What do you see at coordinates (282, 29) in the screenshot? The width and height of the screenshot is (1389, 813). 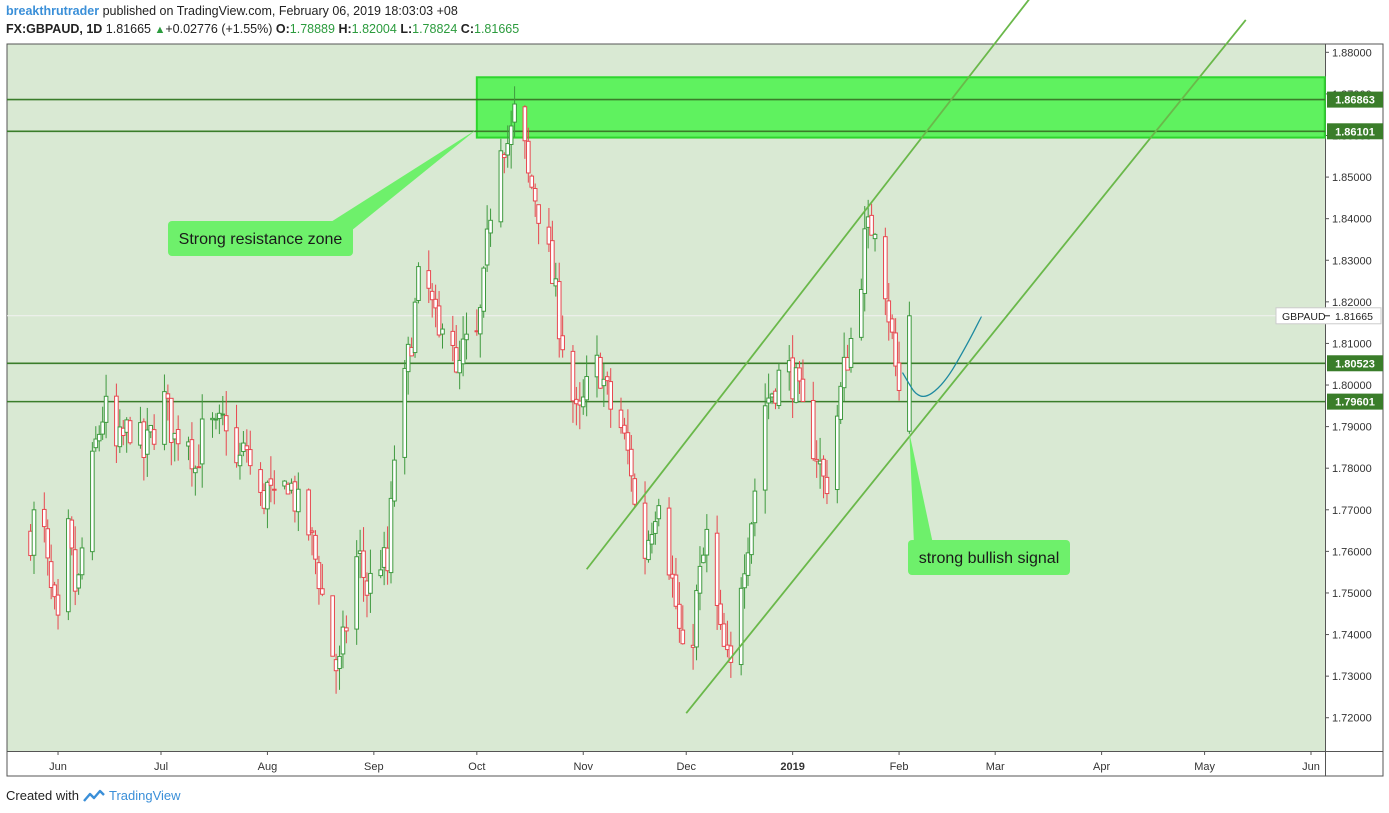 I see `open-label: O:` at bounding box center [282, 29].